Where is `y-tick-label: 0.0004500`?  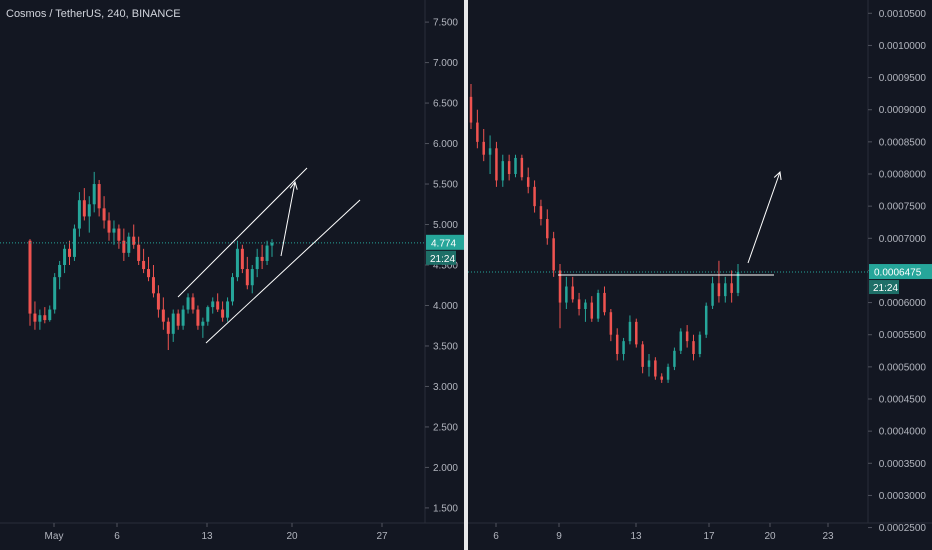 y-tick-label: 0.0004500 is located at coordinates (903, 400).